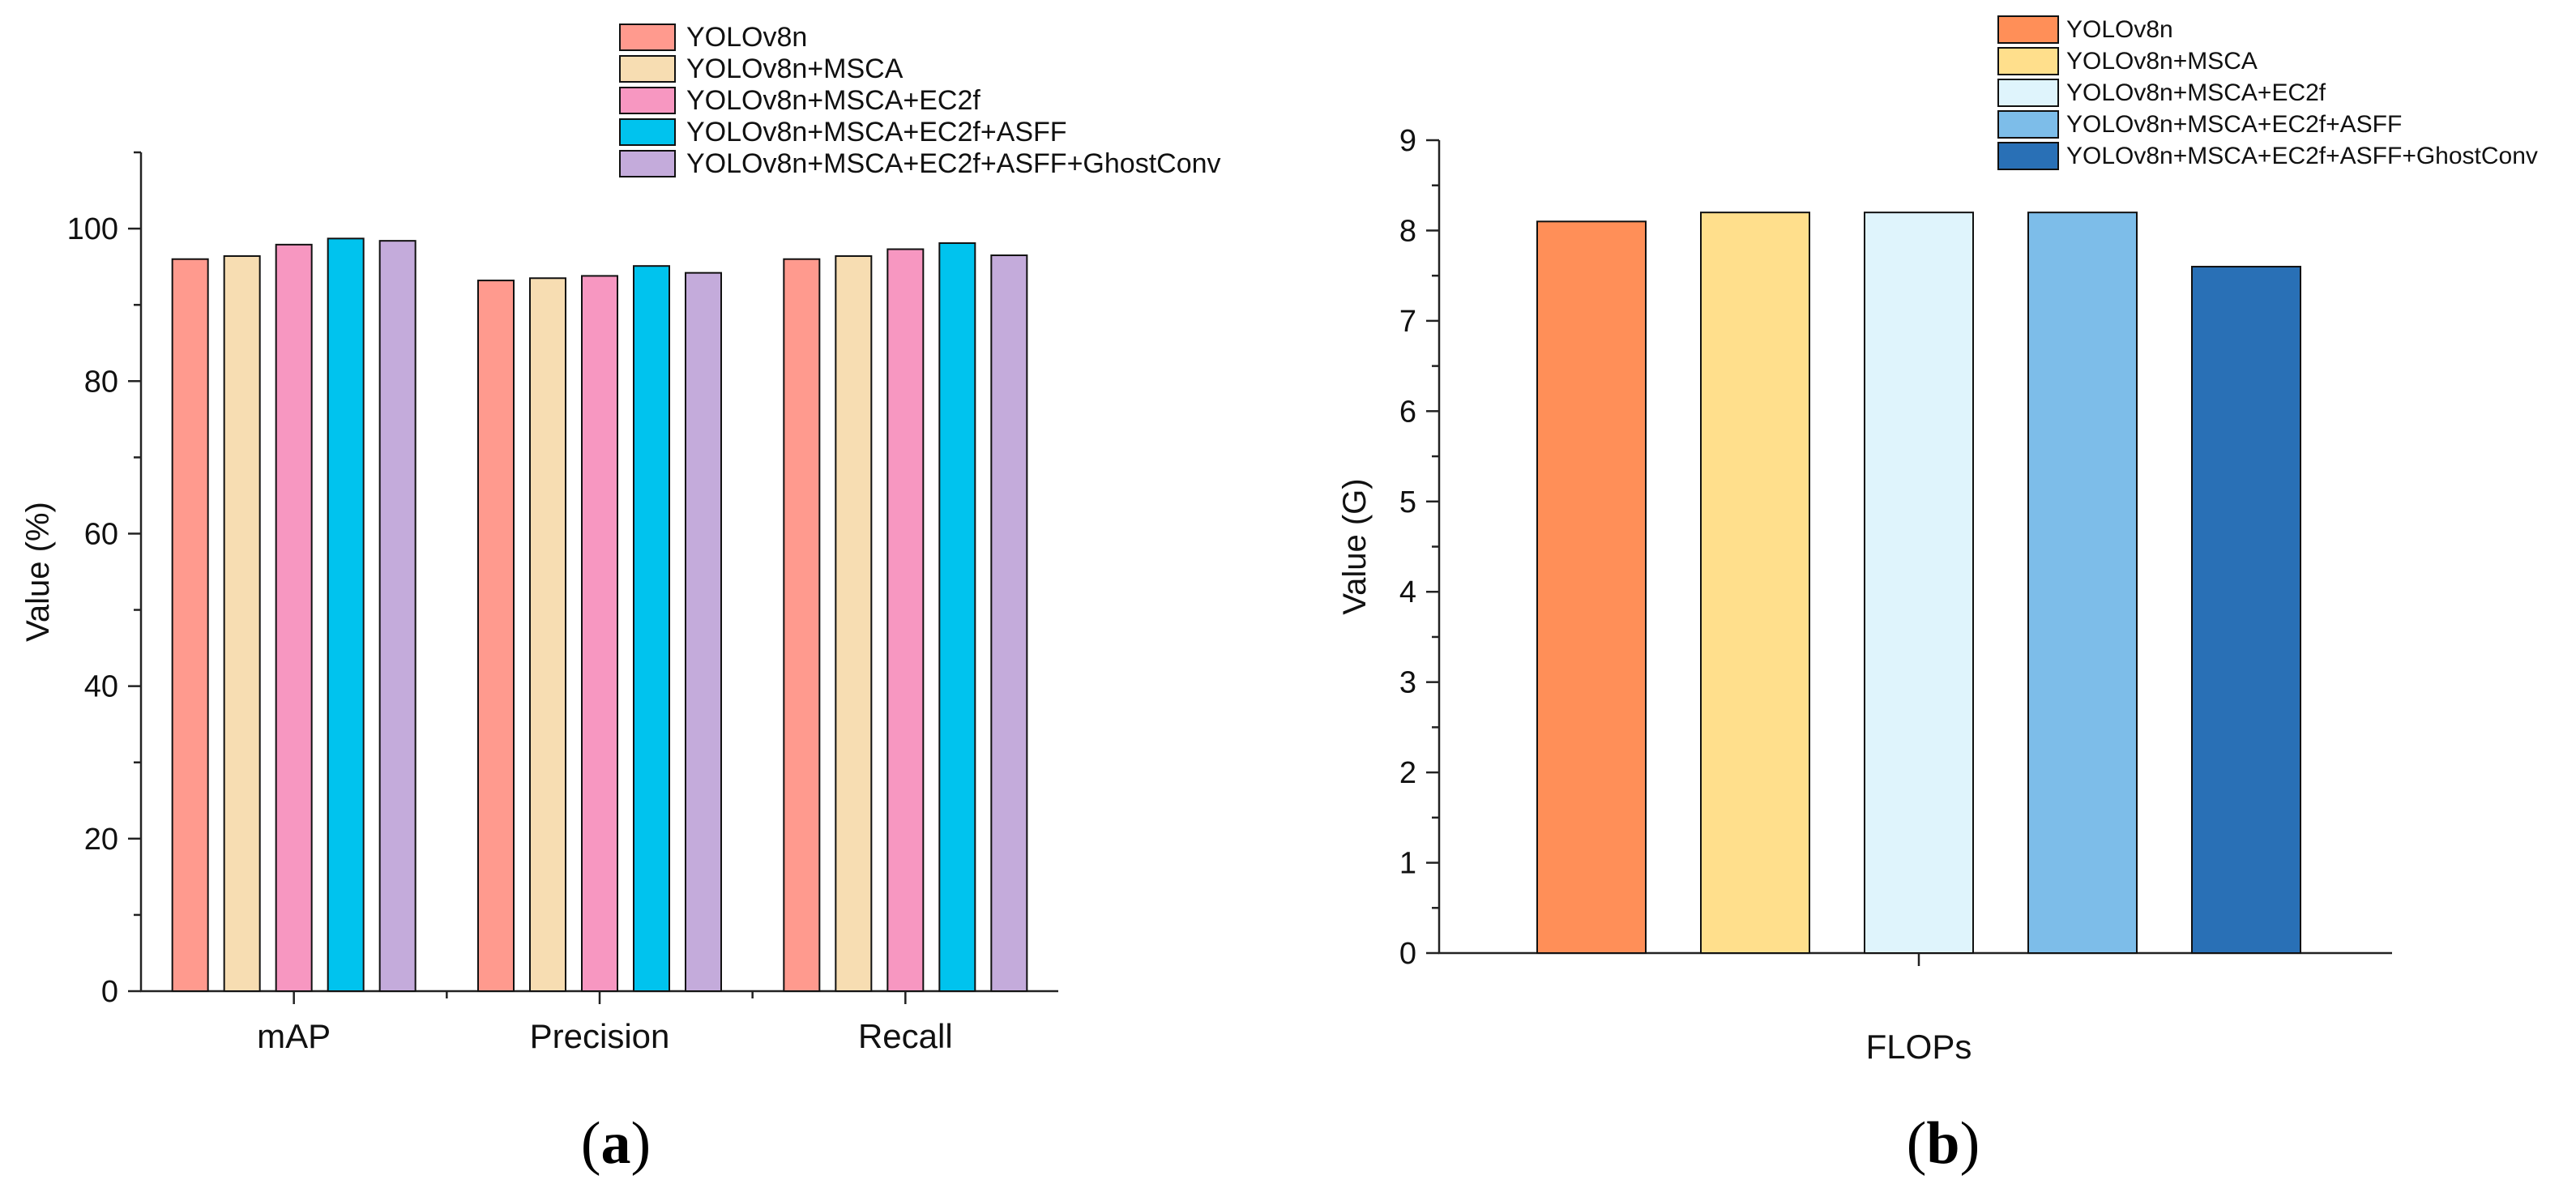 This screenshot has width=2576, height=1197. What do you see at coordinates (647, 100) in the screenshot?
I see `legend-swatch-a-yolov8n-msca-ec2f` at bounding box center [647, 100].